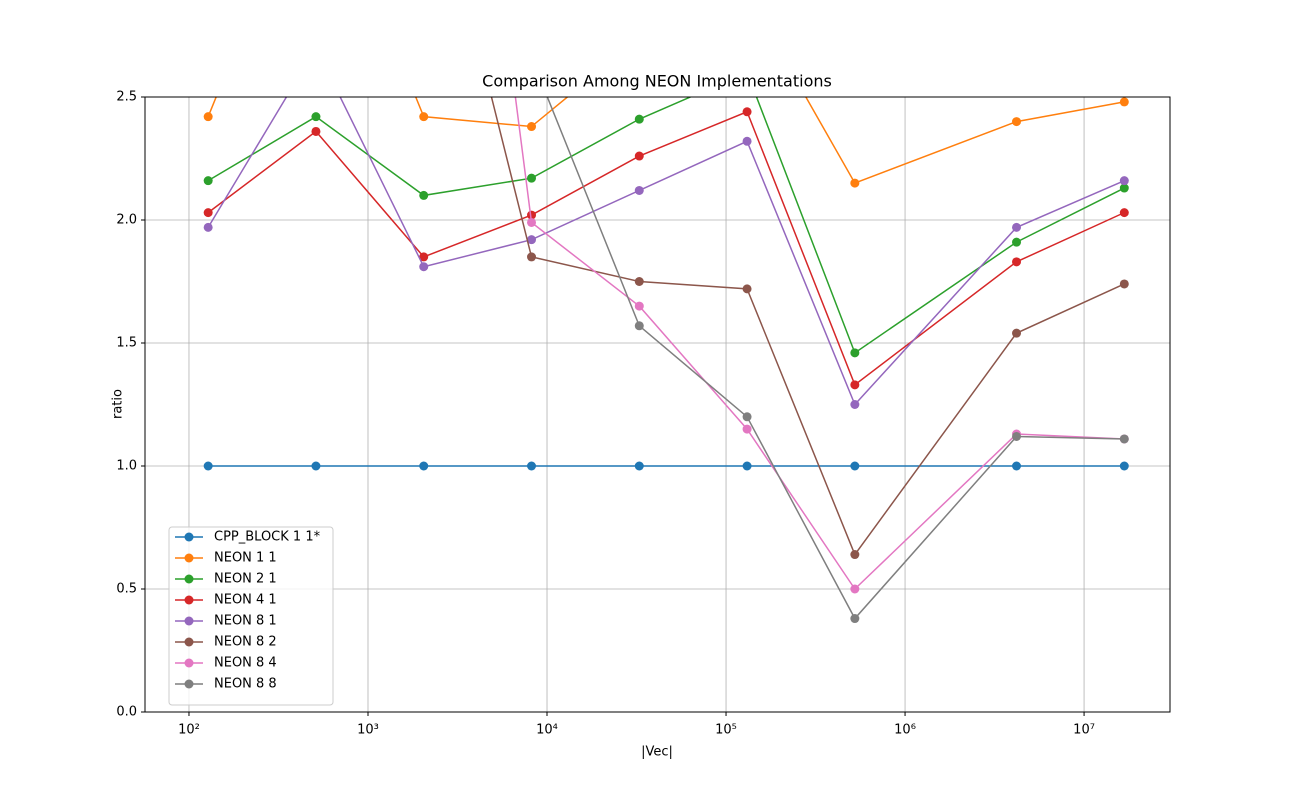  I want to click on legend-label: NEON 1 1, so click(245, 558).